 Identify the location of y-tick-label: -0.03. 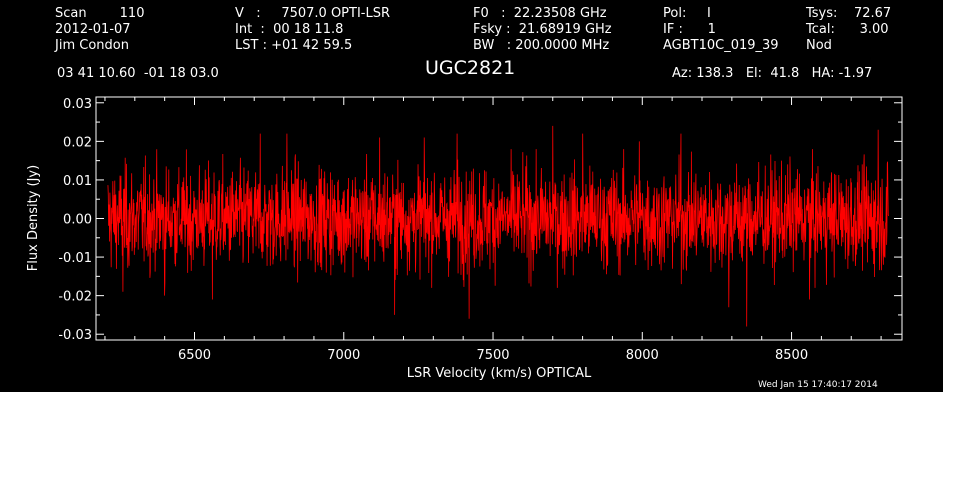
(75, 335).